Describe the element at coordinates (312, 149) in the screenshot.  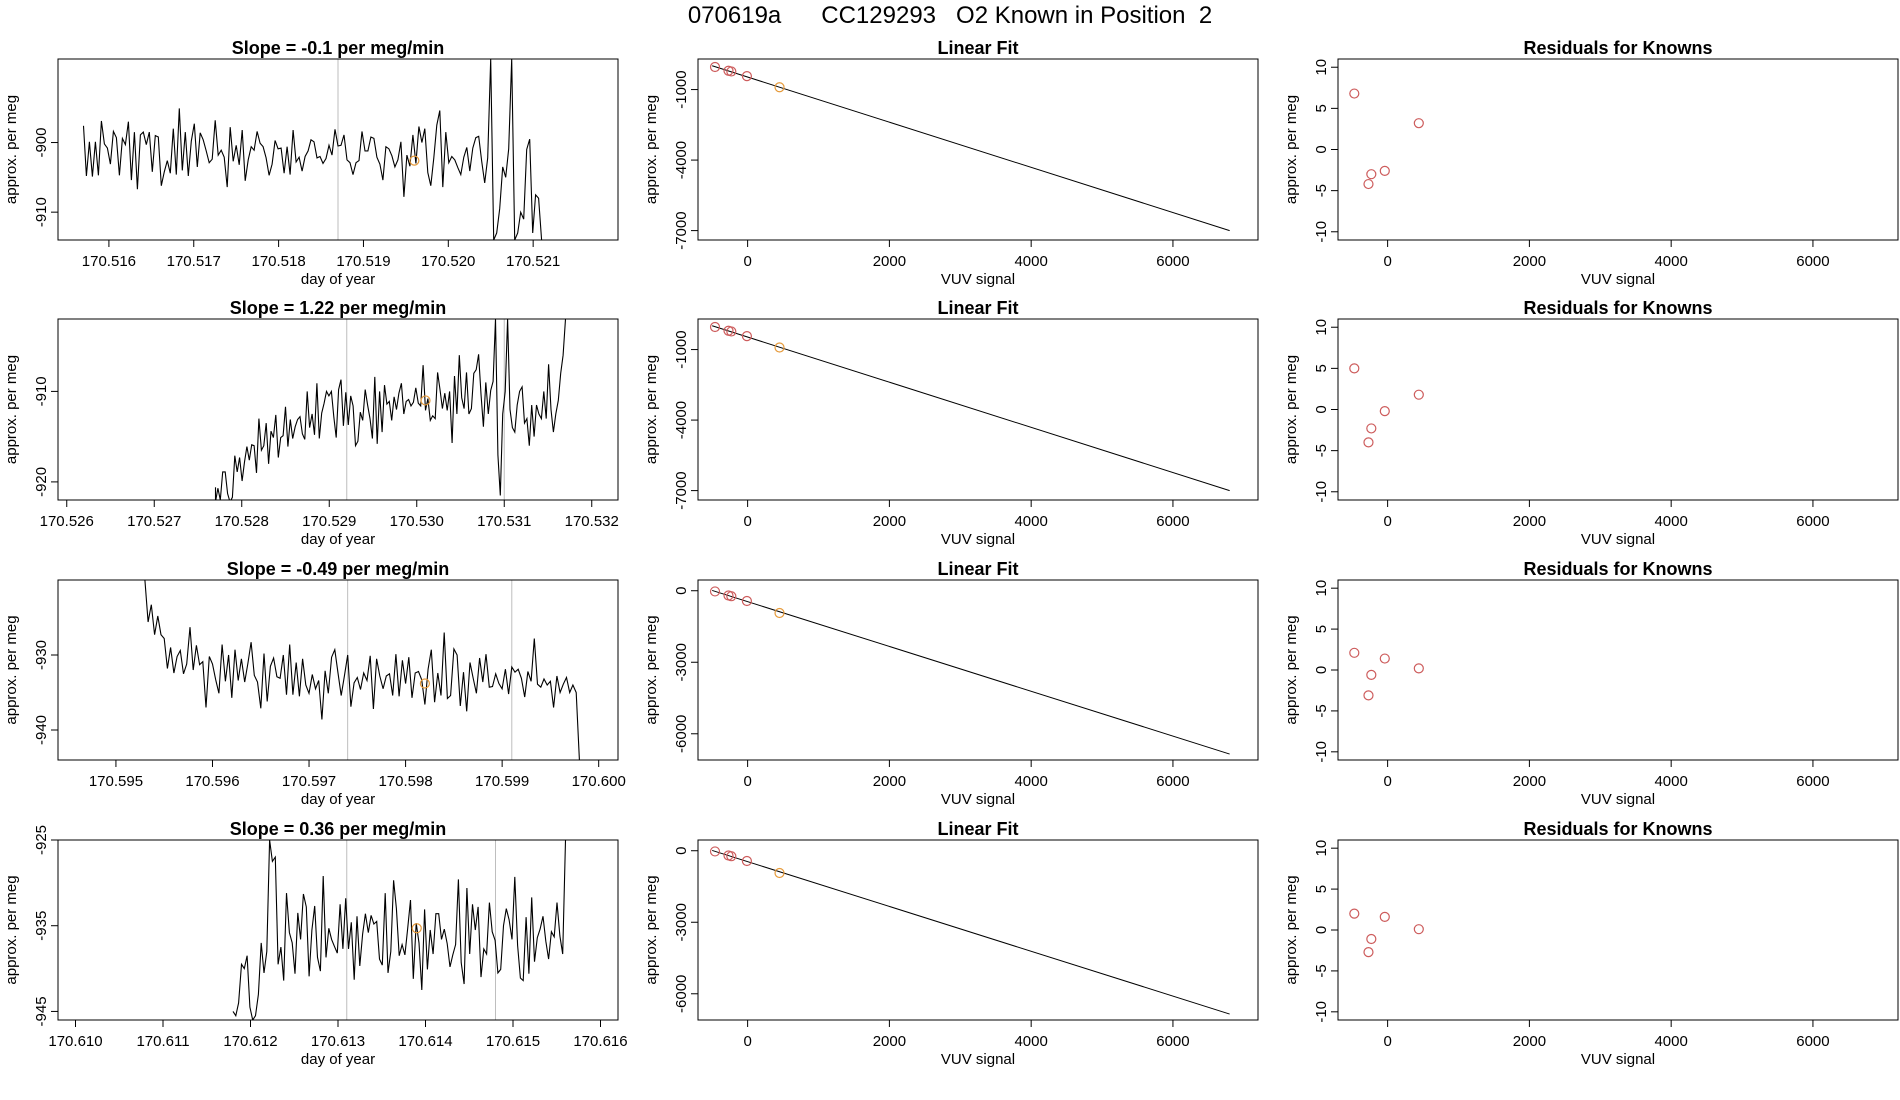
I see `series-line` at that location.